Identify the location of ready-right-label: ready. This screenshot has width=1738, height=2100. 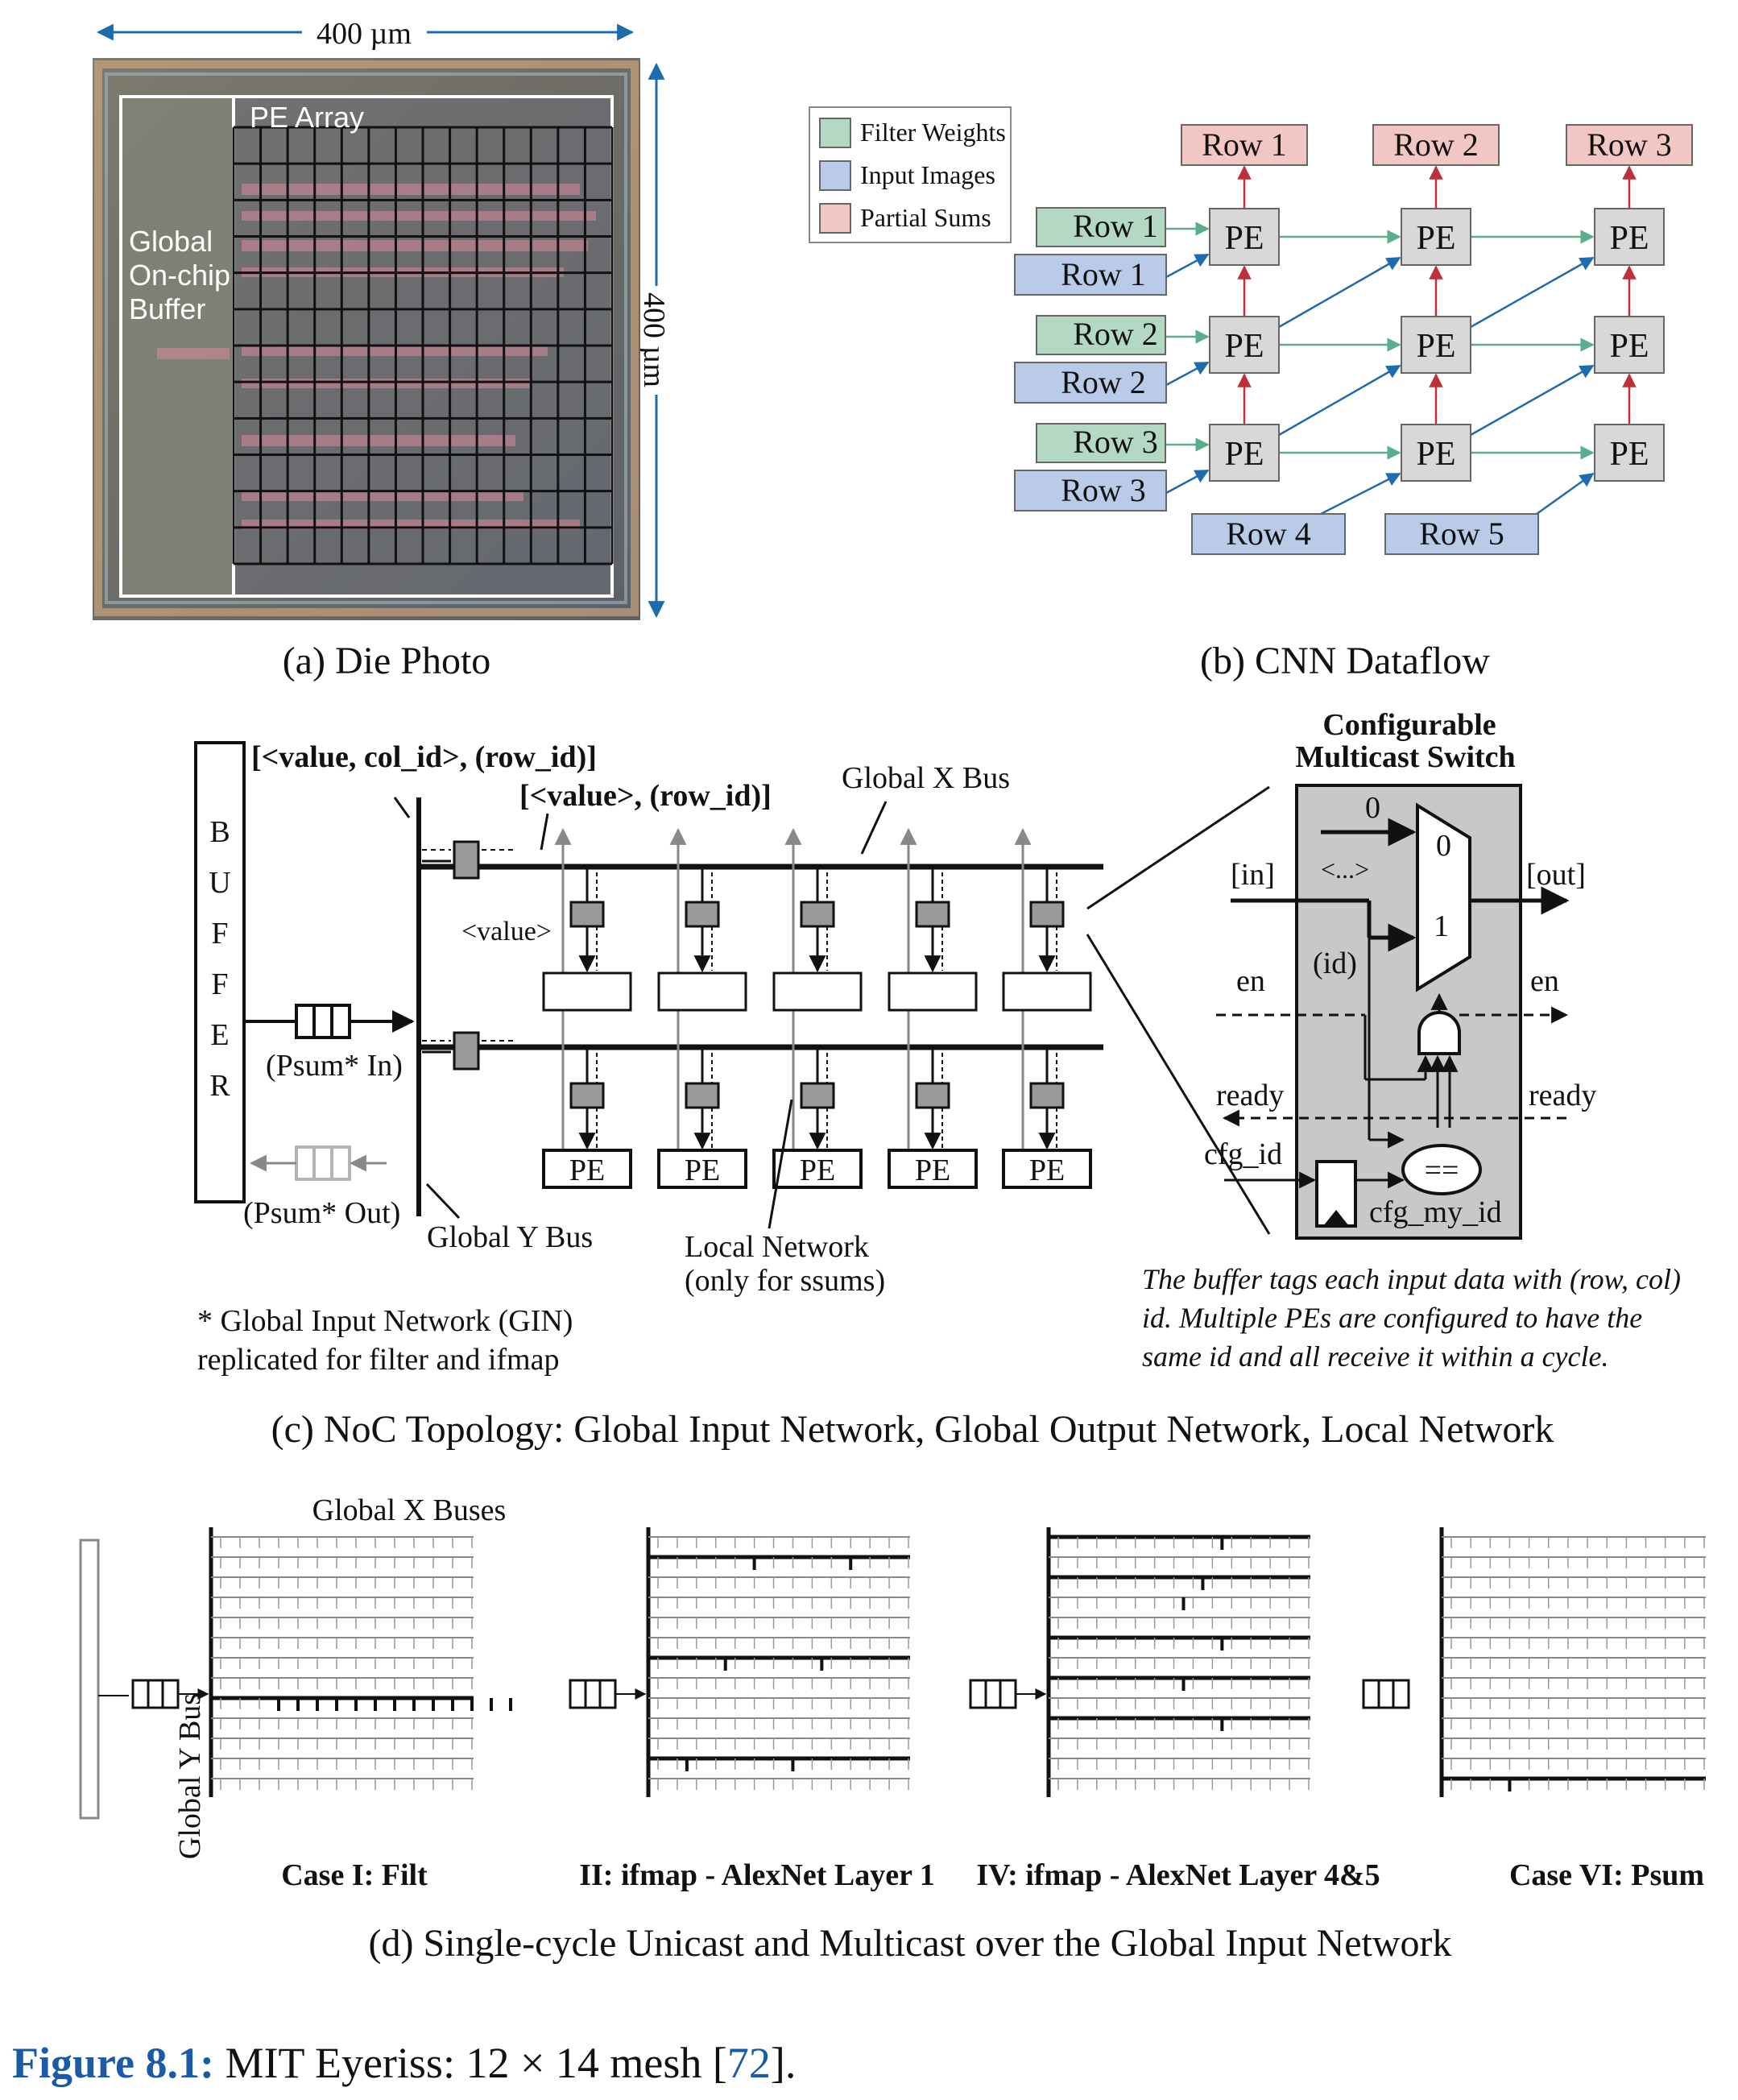
(1562, 1095).